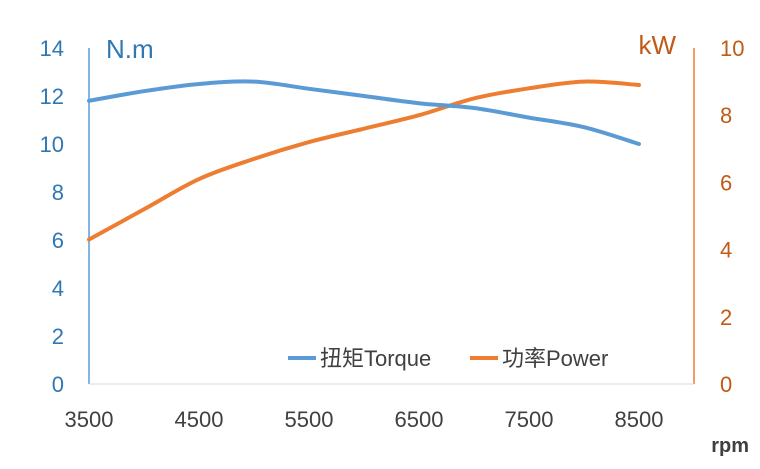  Describe the element at coordinates (52, 48) in the screenshot. I see `left-y-tick-label: 14` at that location.